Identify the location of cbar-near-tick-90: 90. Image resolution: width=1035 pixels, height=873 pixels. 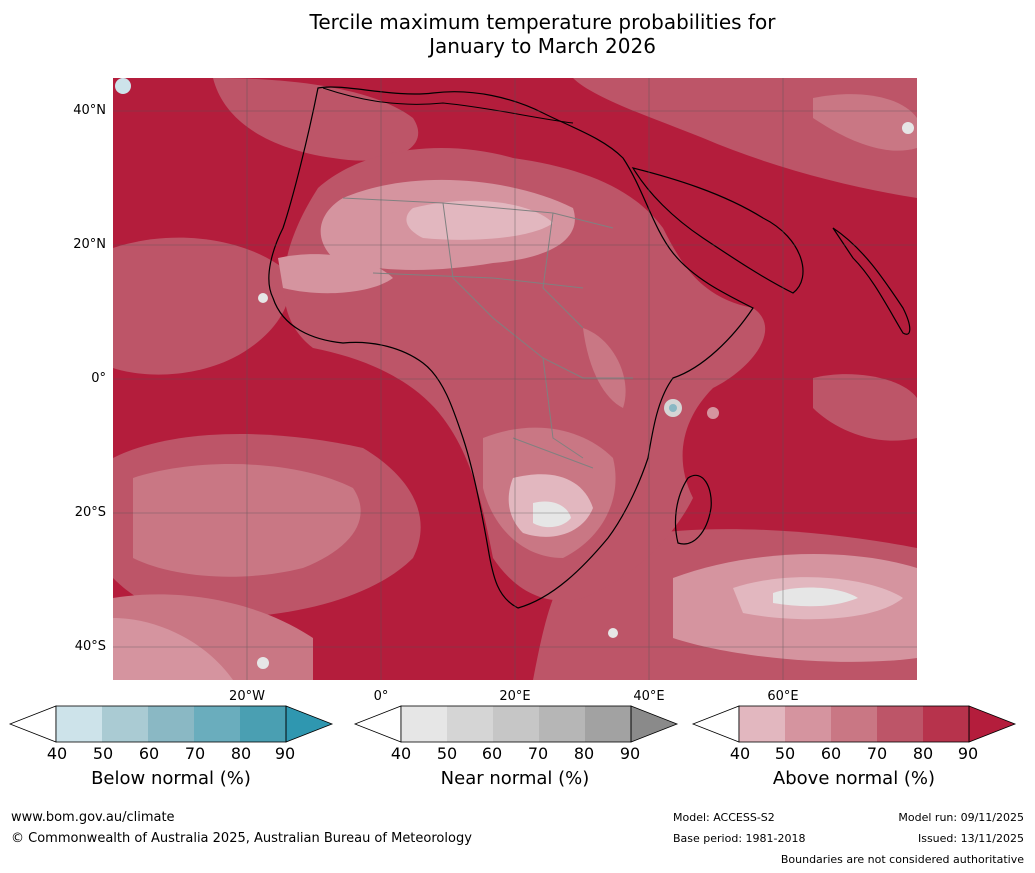
(630, 753).